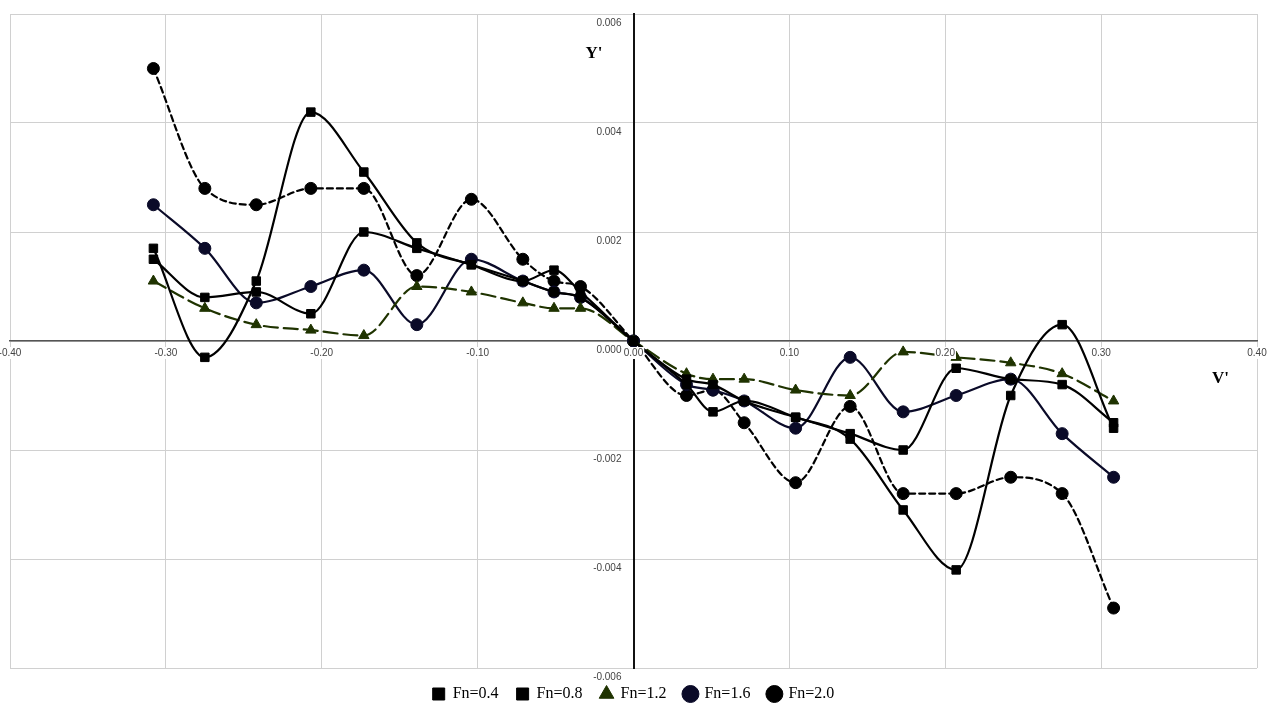 Image resolution: width=1279 pixels, height=722 pixels. What do you see at coordinates (607, 567) in the screenshot?
I see `y-tick-label: -0.004` at bounding box center [607, 567].